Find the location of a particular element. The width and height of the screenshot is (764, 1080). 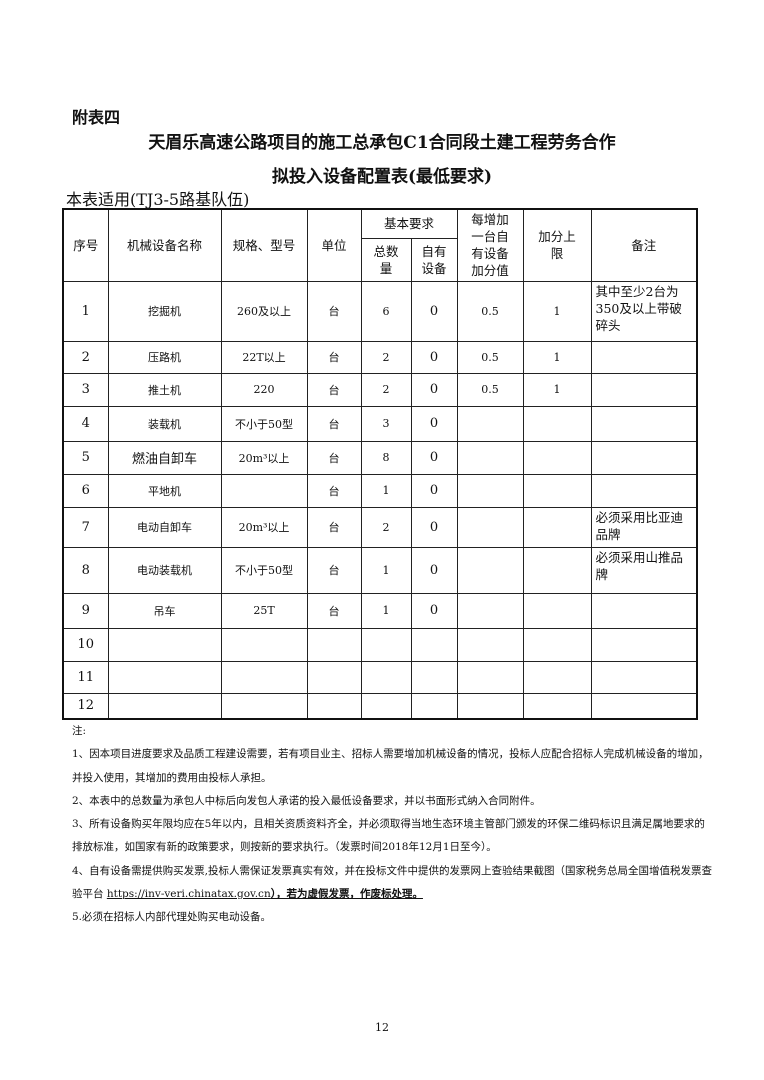

scope-note: 本表适用(TJ3-5路基队伍) is located at coordinates (158, 199).